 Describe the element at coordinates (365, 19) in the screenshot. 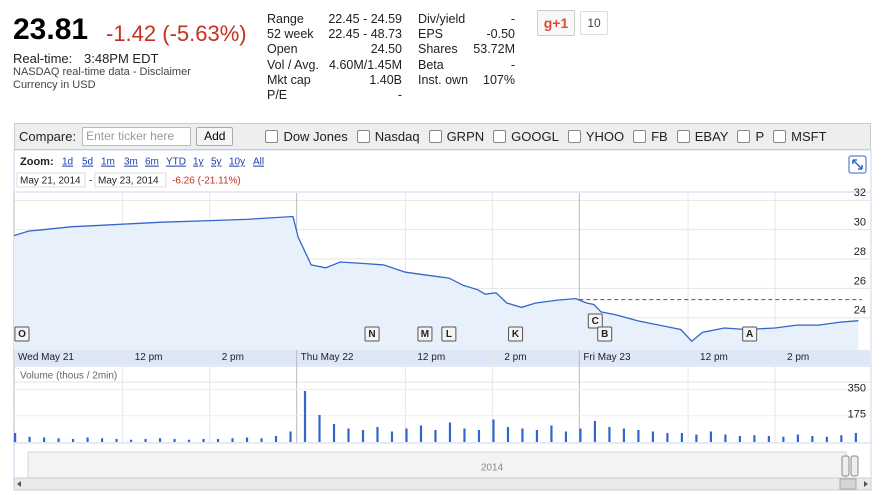

I see `stat-value: 22.45 - 24.59` at that location.